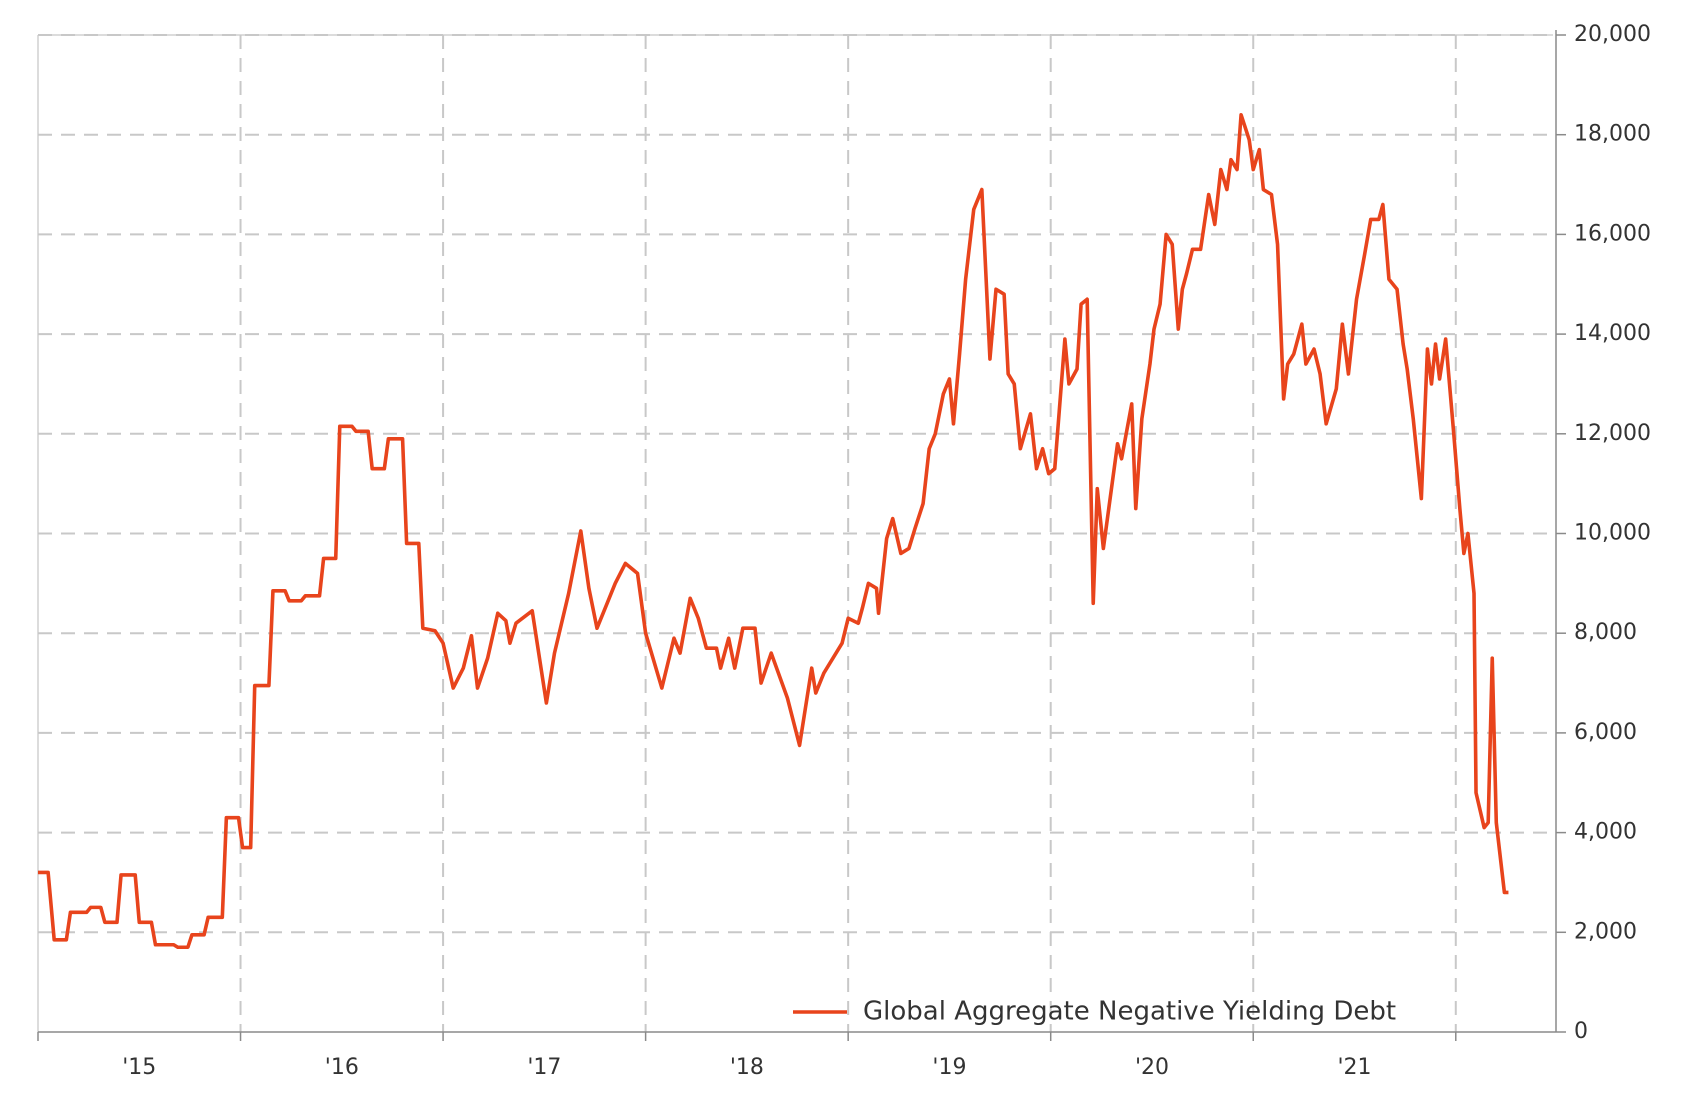 The height and width of the screenshot is (1102, 1682). Describe the element at coordinates (1612, 333) in the screenshot. I see `y-tick-label: 14,000` at that location.